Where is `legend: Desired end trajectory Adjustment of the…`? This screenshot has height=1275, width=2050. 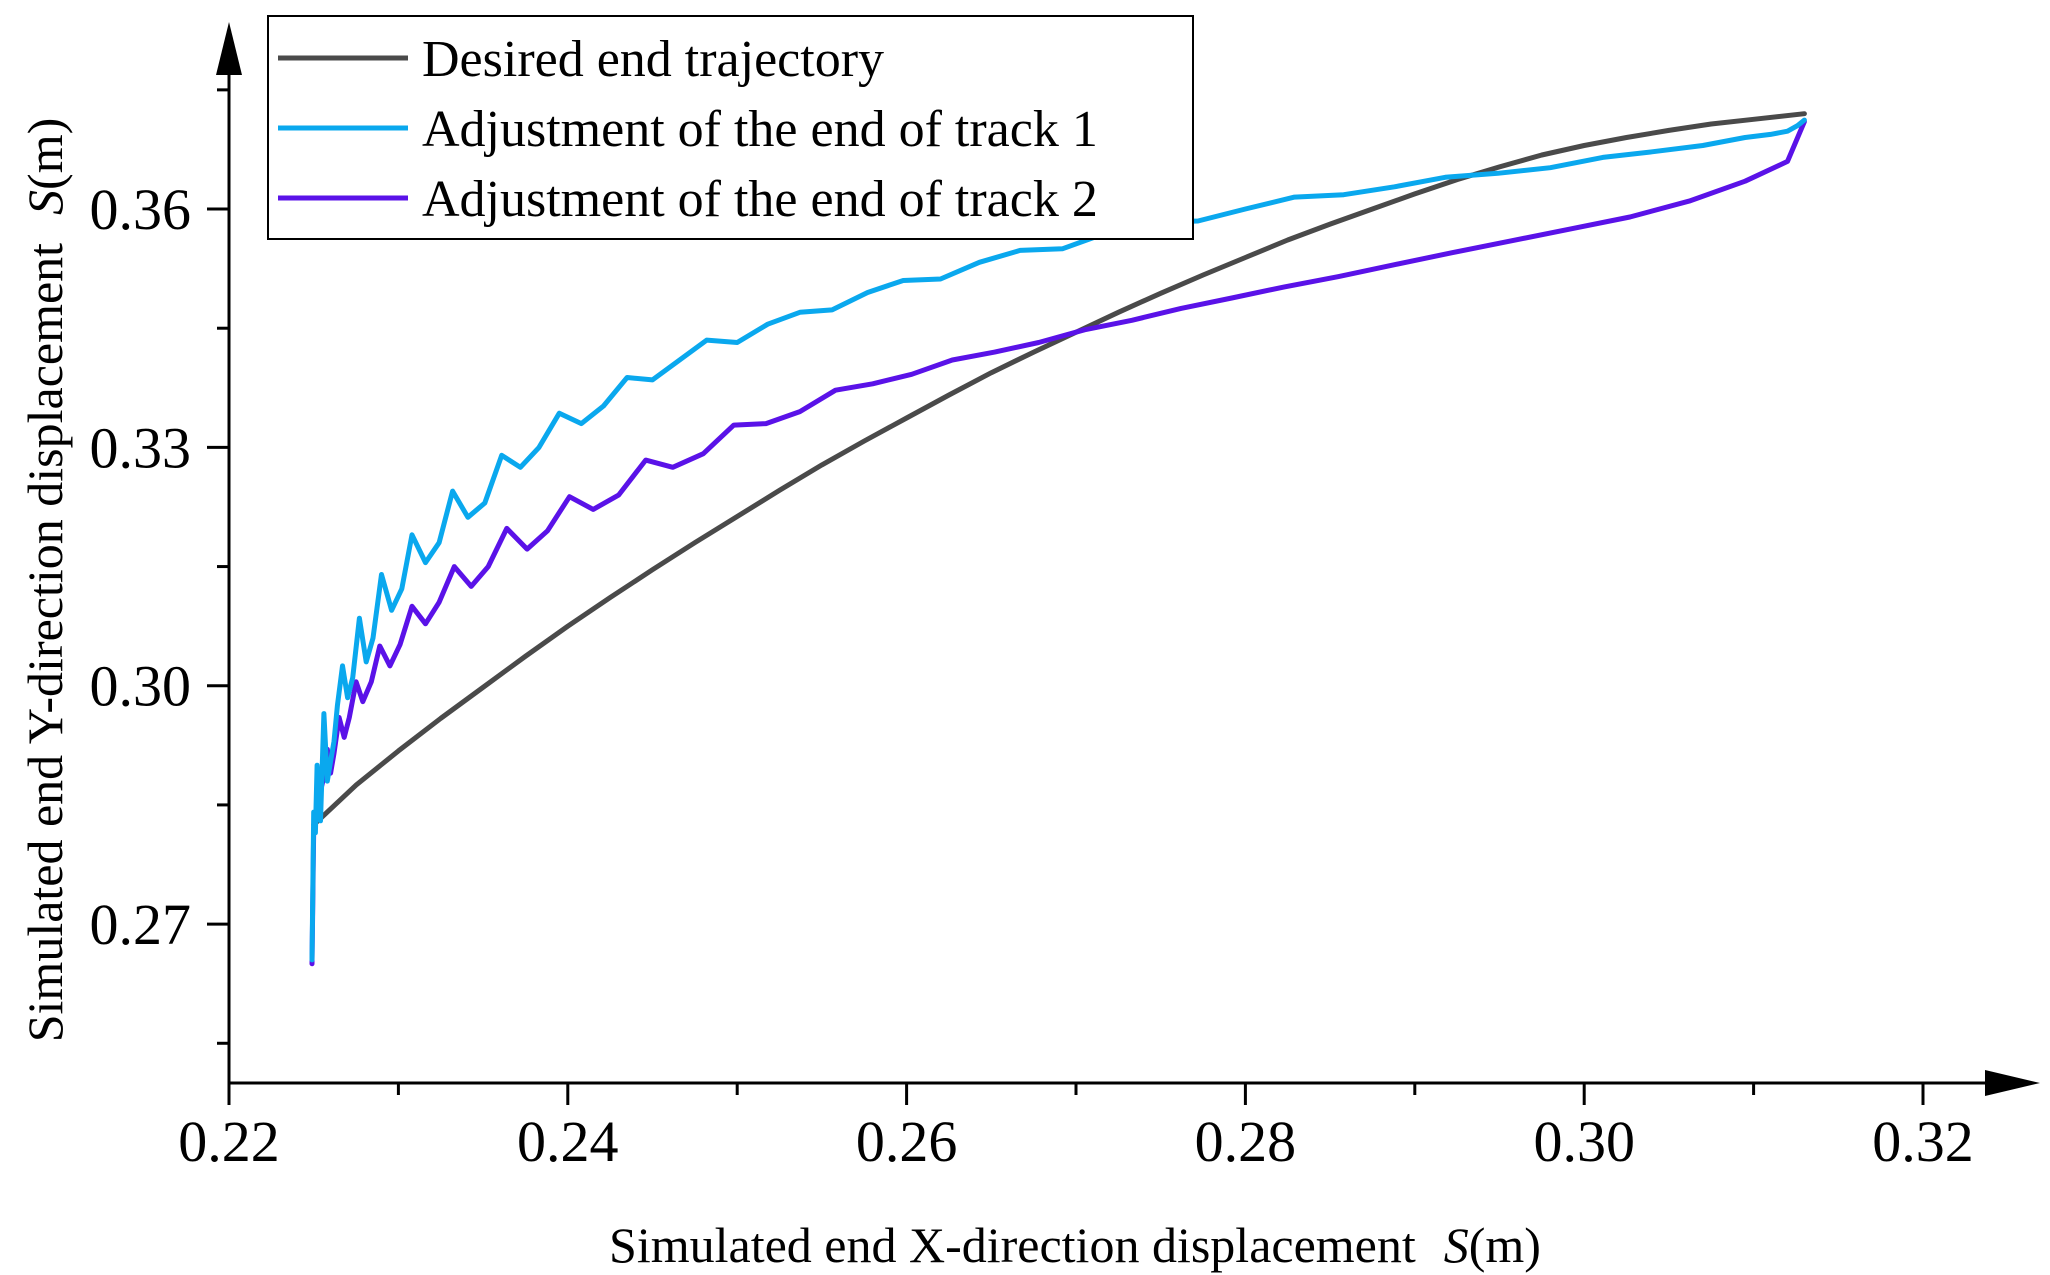
legend: Desired end trajectory Adjustment of the… is located at coordinates (730, 127).